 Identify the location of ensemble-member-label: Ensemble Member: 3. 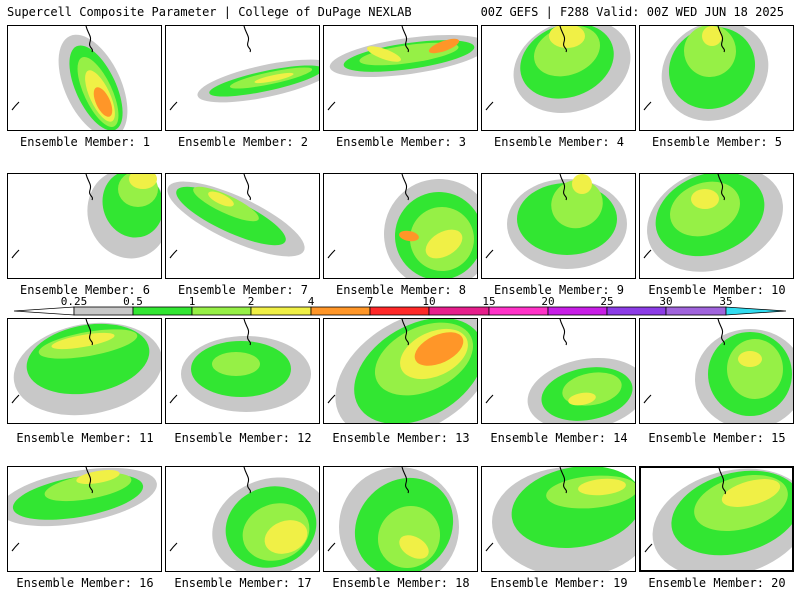
(401, 142).